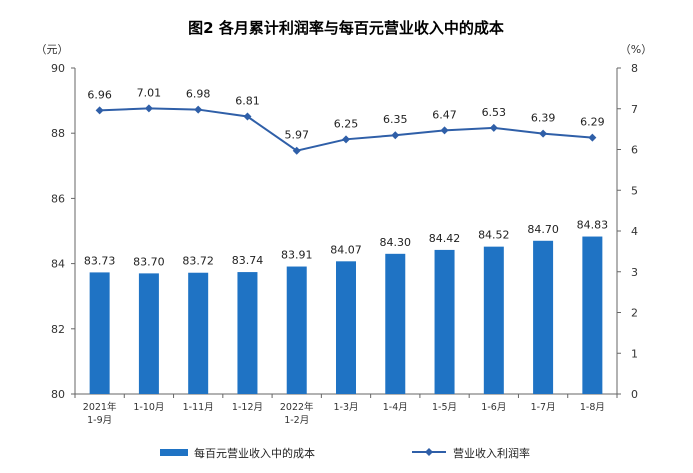 This screenshot has width=693, height=473. What do you see at coordinates (58, 264) in the screenshot?
I see `left-tick-label: 84` at bounding box center [58, 264].